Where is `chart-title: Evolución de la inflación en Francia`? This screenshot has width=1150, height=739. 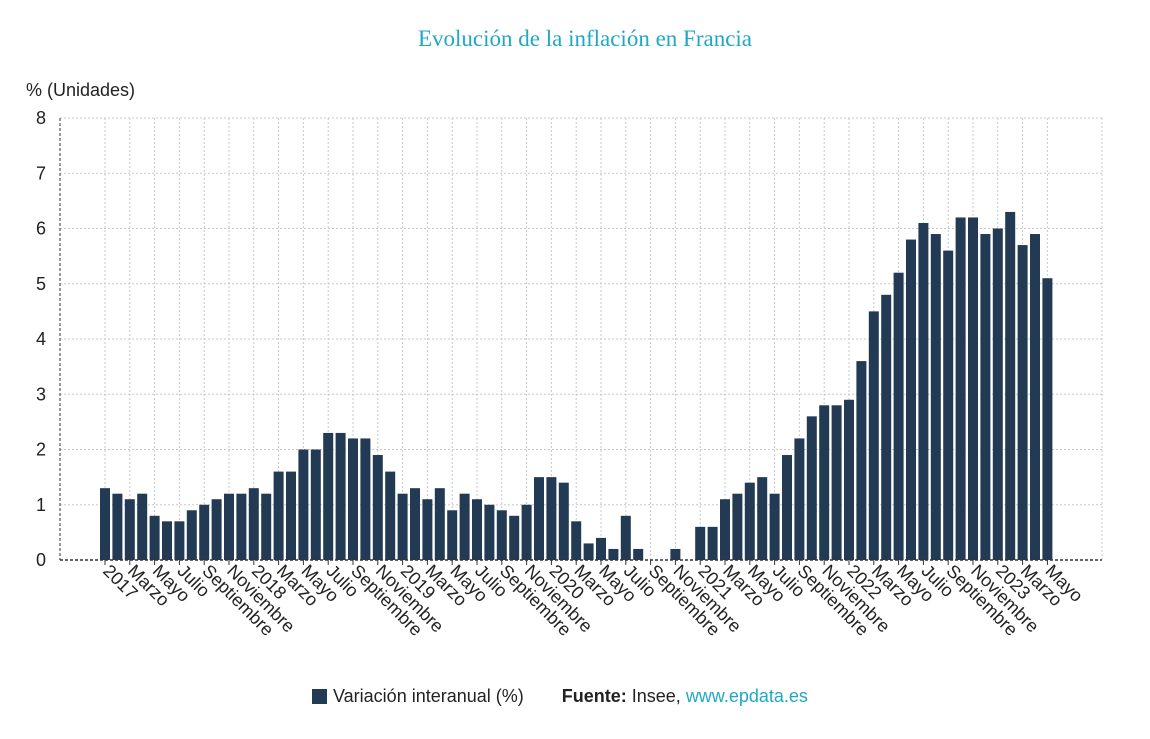
chart-title: Evolución de la inflación en Francia is located at coordinates (585, 38).